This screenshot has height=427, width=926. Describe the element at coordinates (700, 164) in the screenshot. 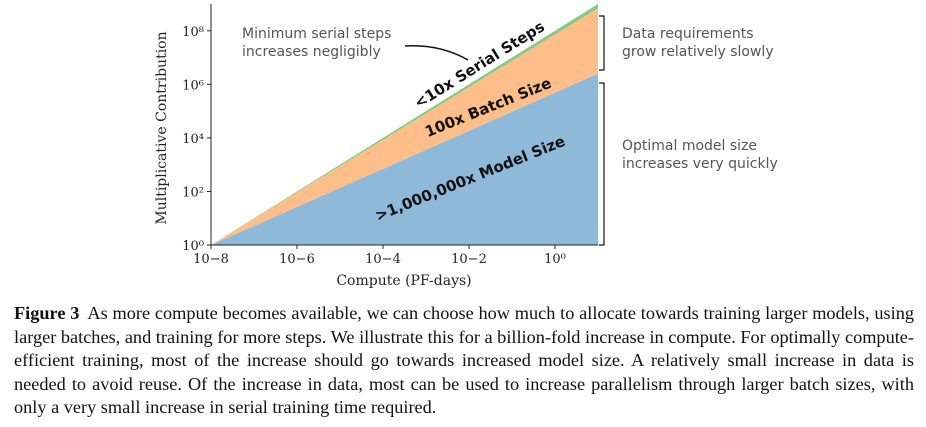

I see `annotation-model-line-2: increases very quickly` at that location.